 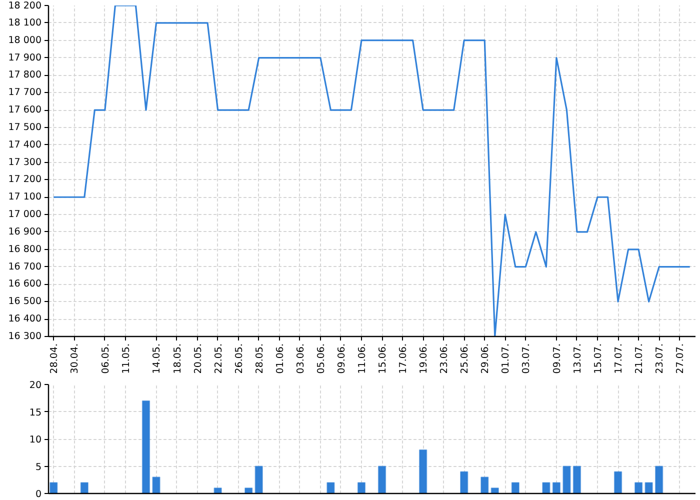 What do you see at coordinates (178, 359) in the screenshot?
I see `x-tick-label: 18.05.` at bounding box center [178, 359].